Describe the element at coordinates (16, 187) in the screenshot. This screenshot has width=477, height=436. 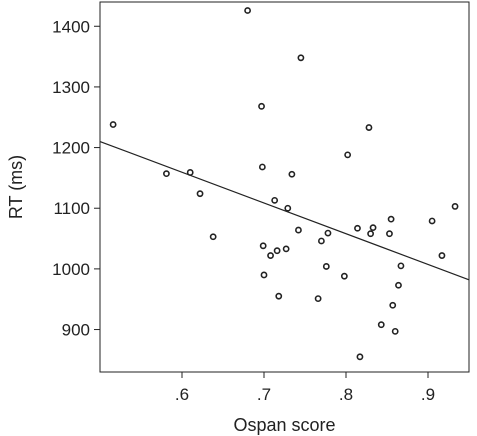
I see `y-axis-label: RT (ms)` at that location.